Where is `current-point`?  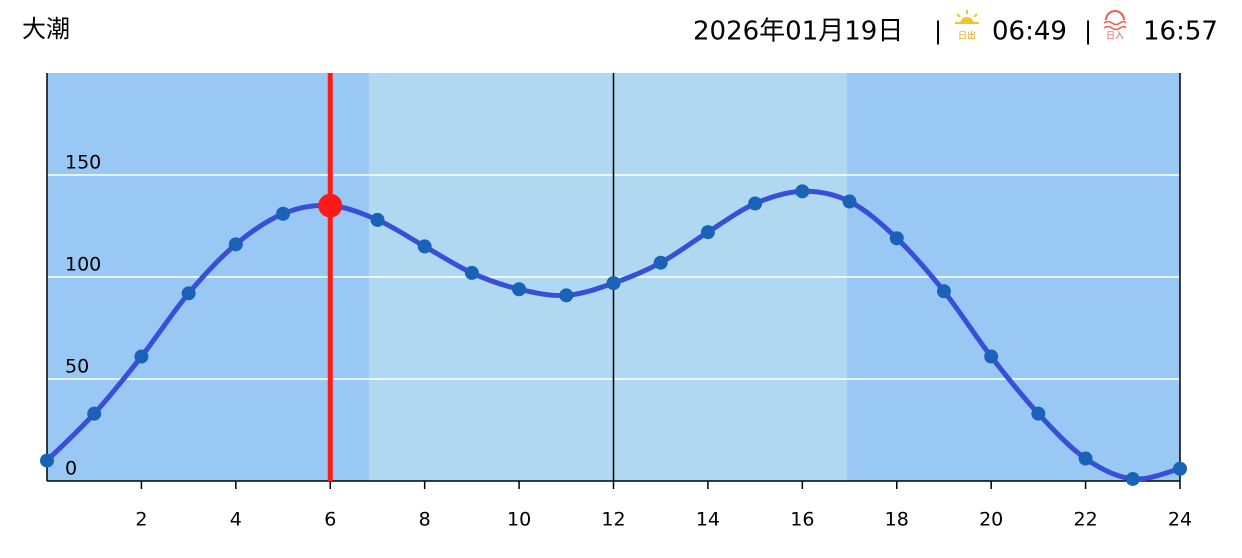
current-point is located at coordinates (330, 205).